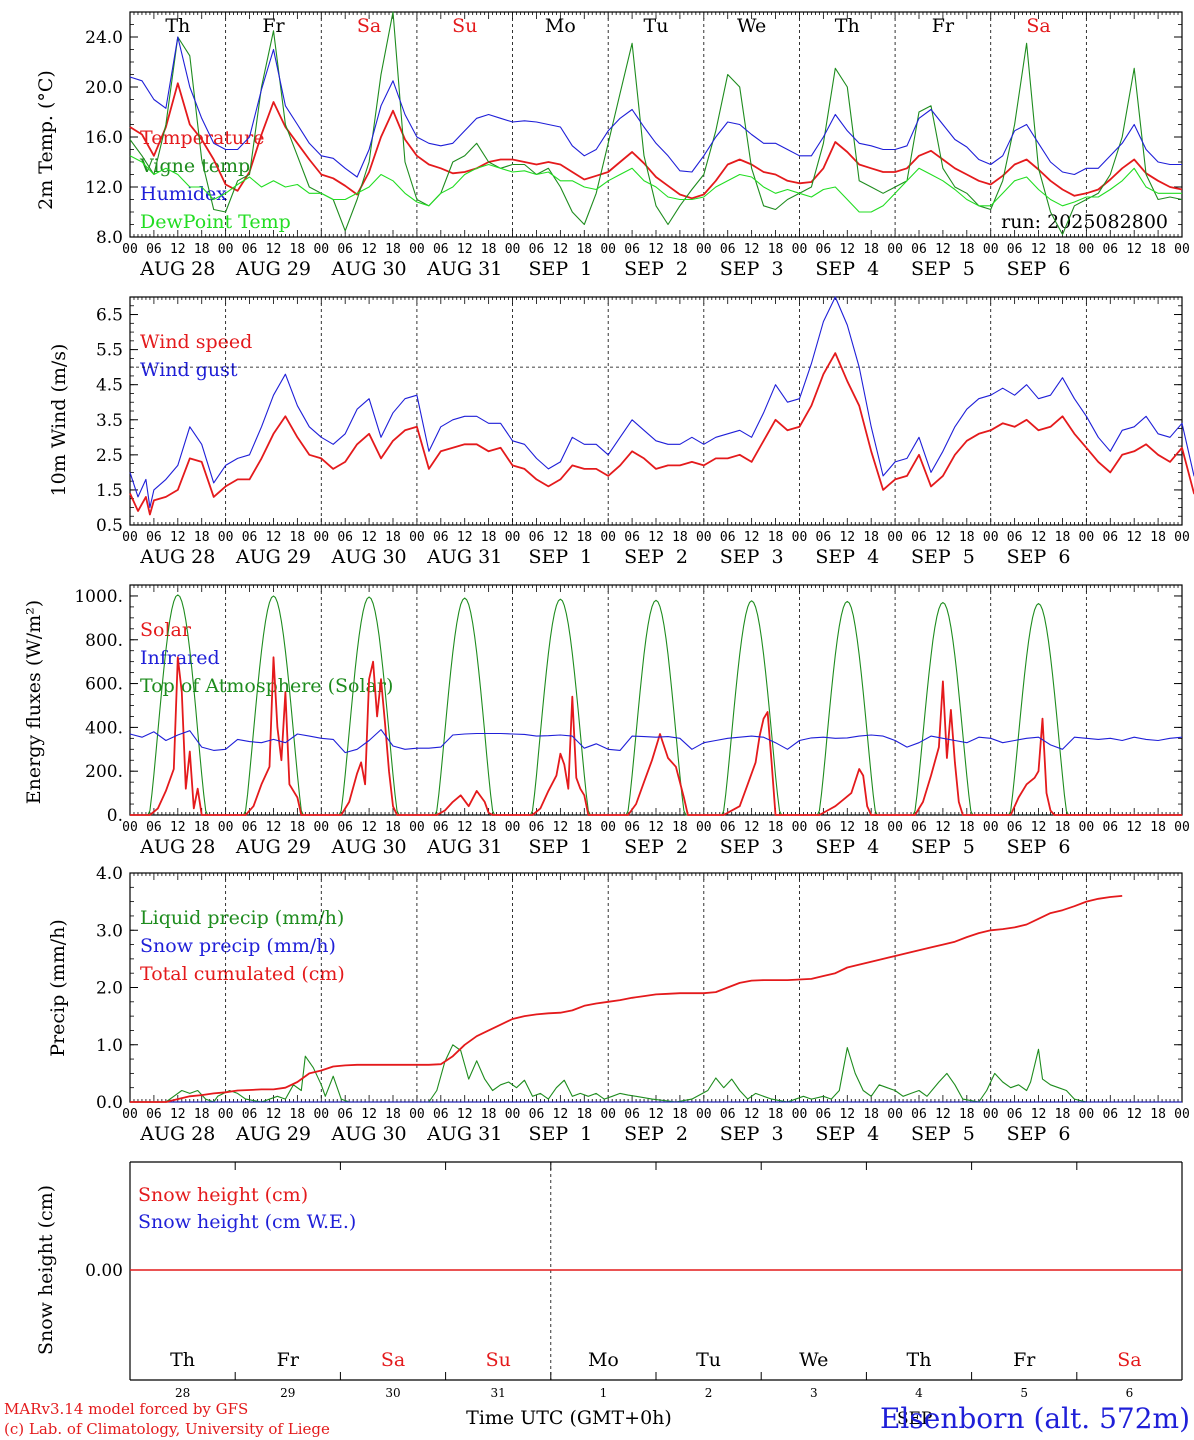  What do you see at coordinates (189, 370) in the screenshot?
I see `legend-wind-gust: Wind gust` at bounding box center [189, 370].